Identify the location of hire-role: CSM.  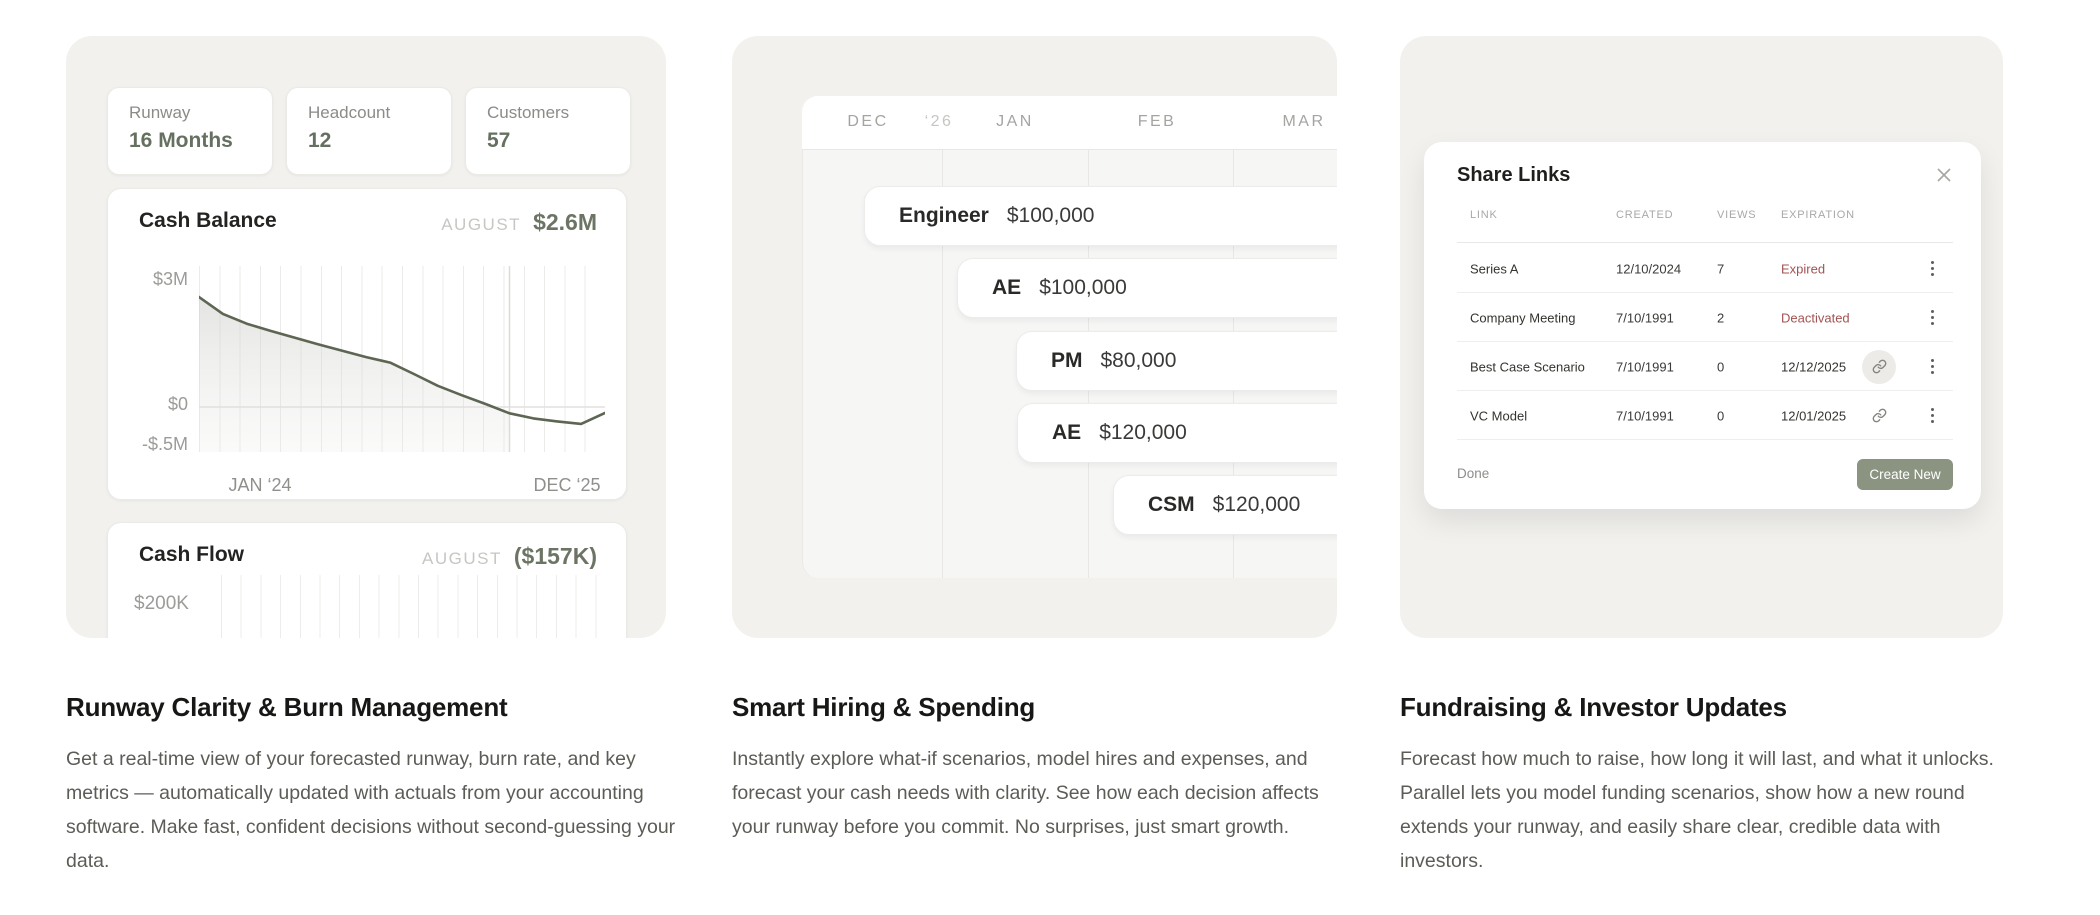
(1171, 504).